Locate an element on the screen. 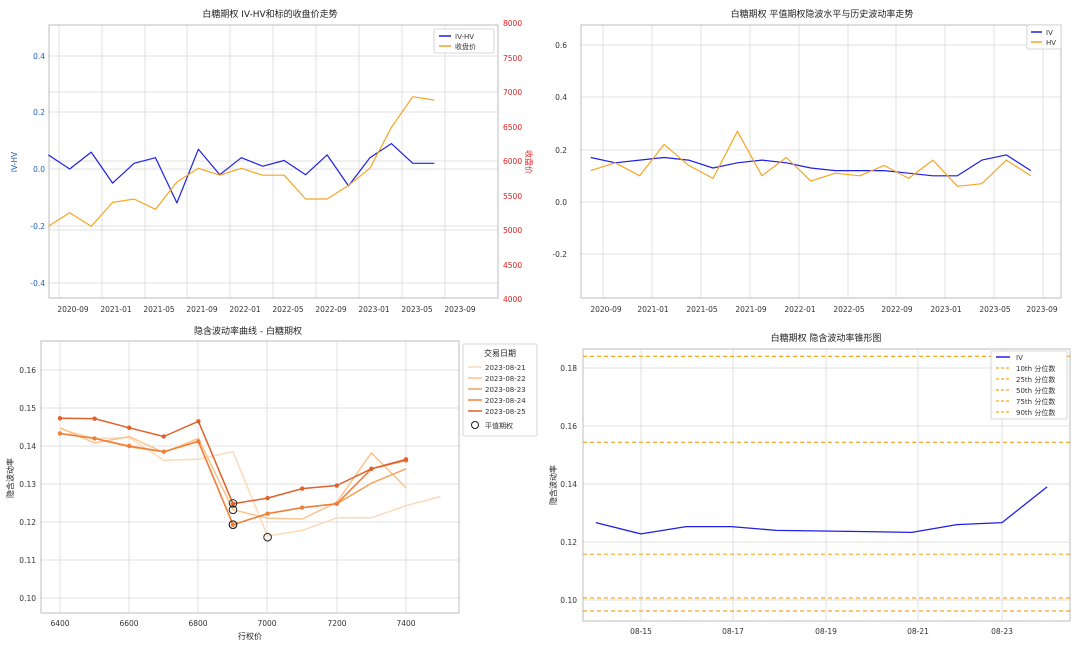  c3-ytick: 0.16 is located at coordinates (27, 370).